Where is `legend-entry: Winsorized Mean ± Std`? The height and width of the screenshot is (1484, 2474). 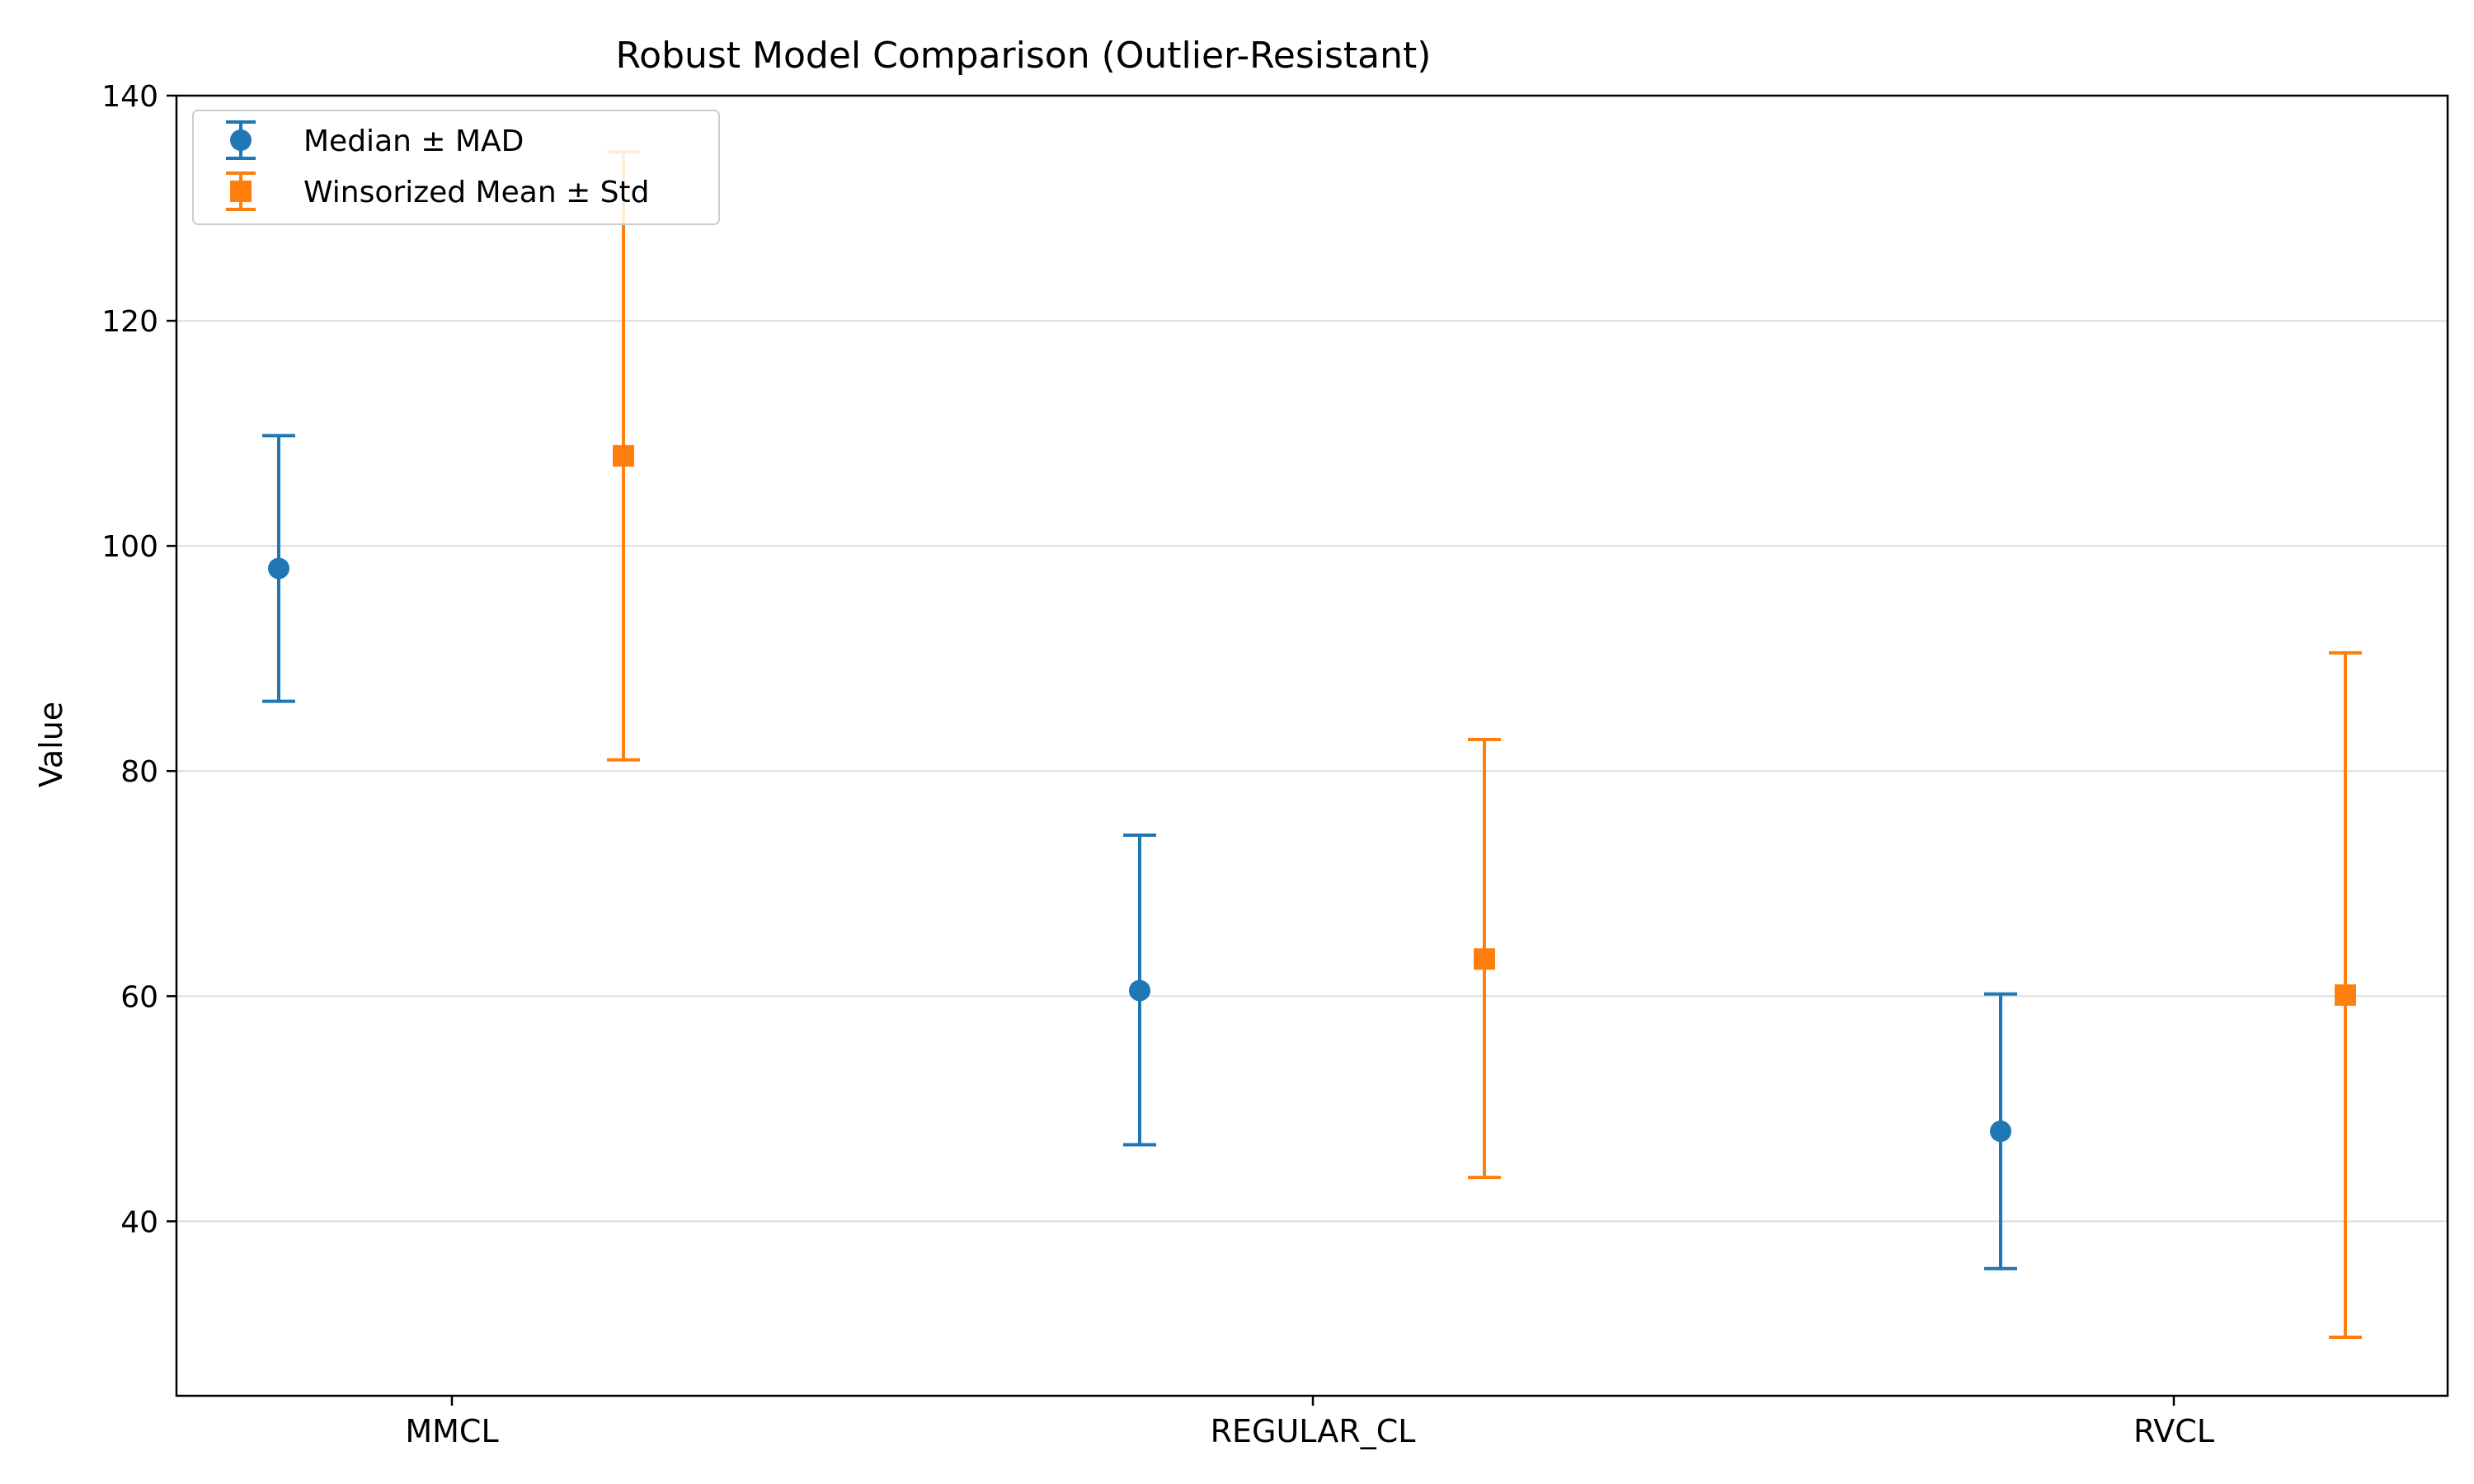
legend-entry: Winsorized Mean ± Std is located at coordinates (438, 191).